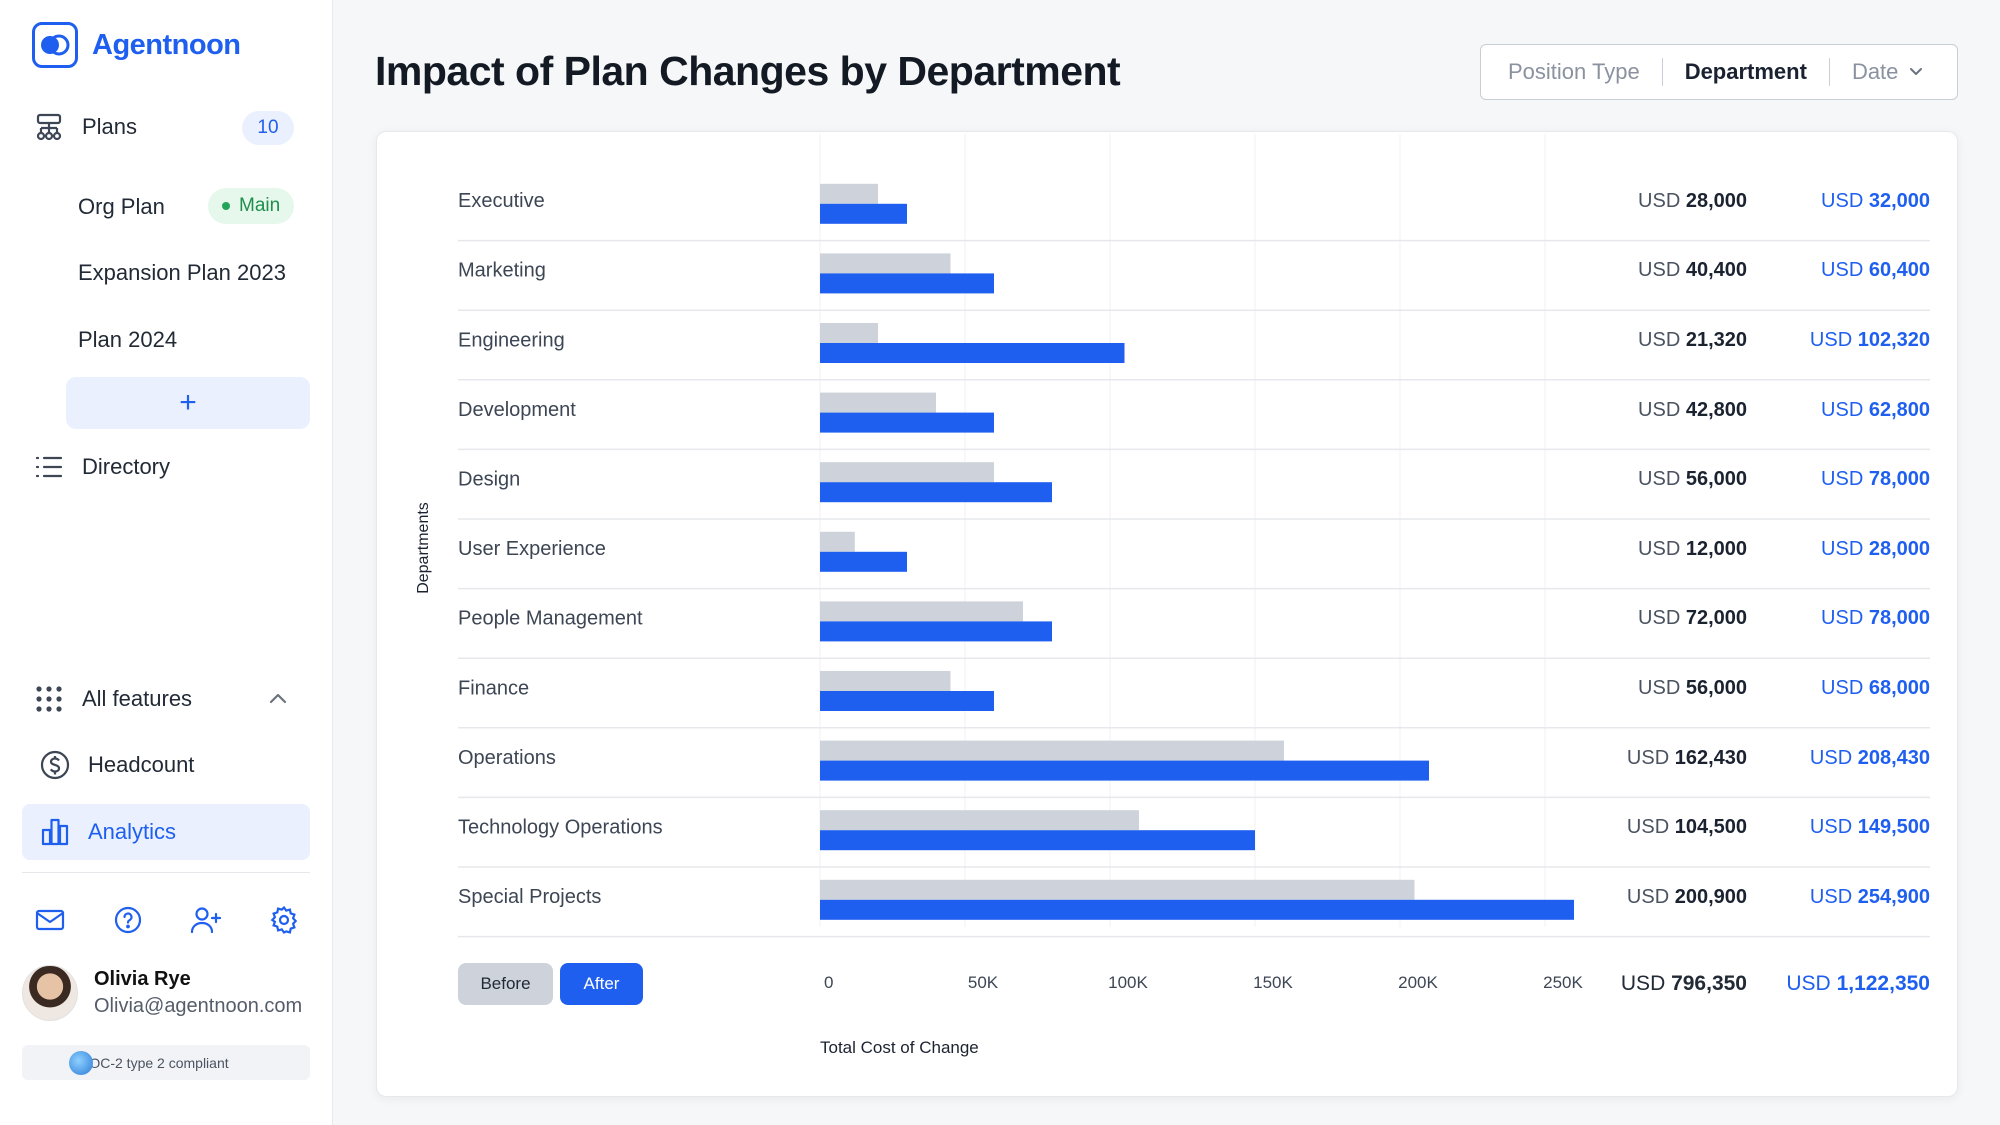  What do you see at coordinates (1716, 479) in the screenshot?
I see `before-amount: 56,000` at bounding box center [1716, 479].